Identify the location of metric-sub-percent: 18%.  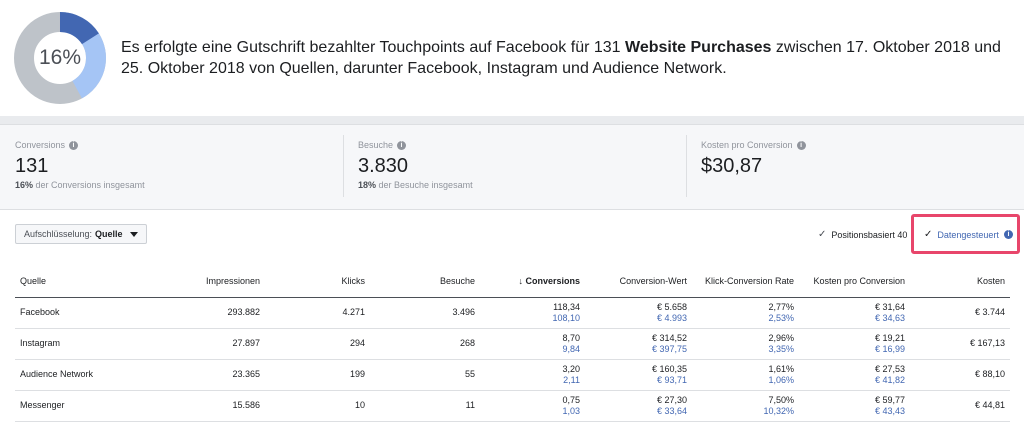
(367, 185).